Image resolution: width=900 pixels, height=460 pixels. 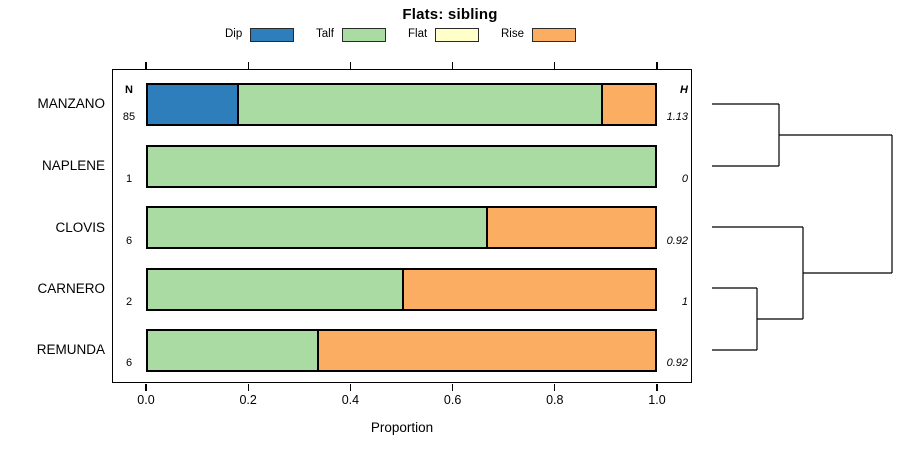 I want to click on stacked-bar-carnero, so click(x=401, y=289).